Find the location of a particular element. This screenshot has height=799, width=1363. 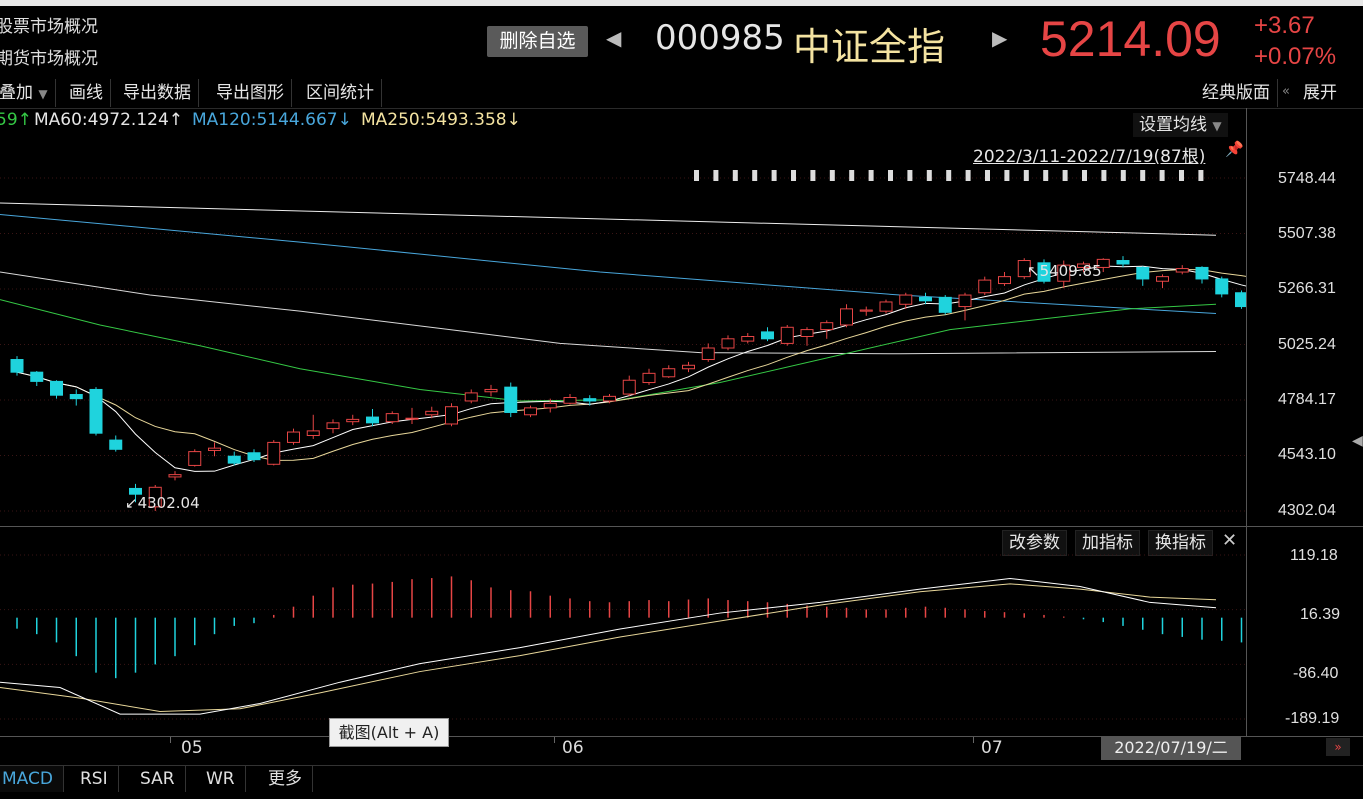

add-indicator-button: 加指标 is located at coordinates (1107, 543).